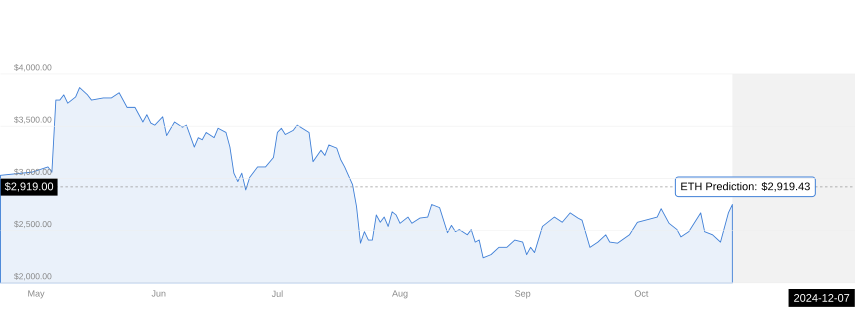 Image resolution: width=860 pixels, height=330 pixels. What do you see at coordinates (745, 187) in the screenshot?
I see `annotation: ETH Prediction: $2,919.43` at bounding box center [745, 187].